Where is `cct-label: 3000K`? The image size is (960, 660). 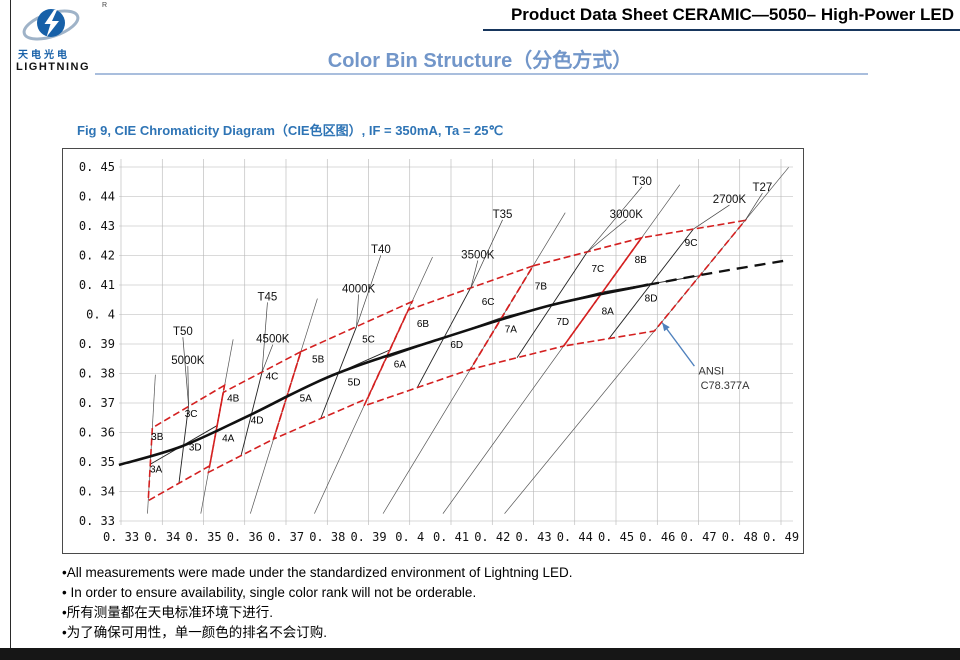 cct-label: 3000K is located at coordinates (627, 215).